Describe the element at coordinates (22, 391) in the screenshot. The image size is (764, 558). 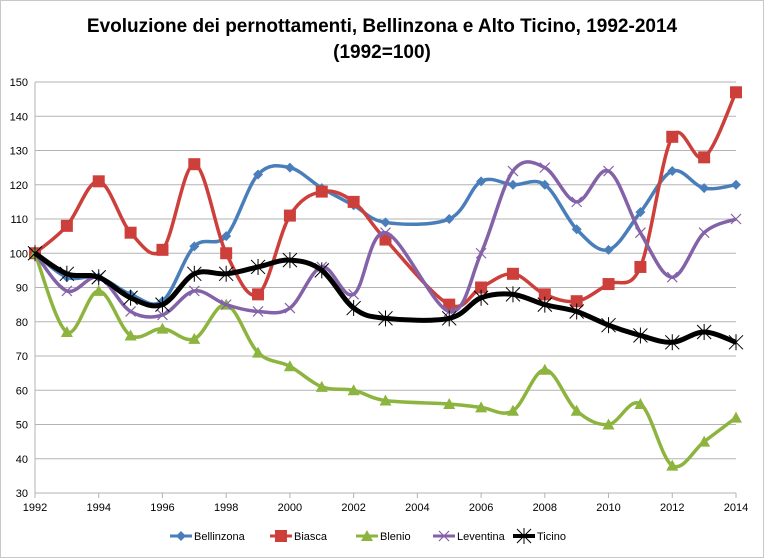
I see `y-tick-label: 60` at that location.